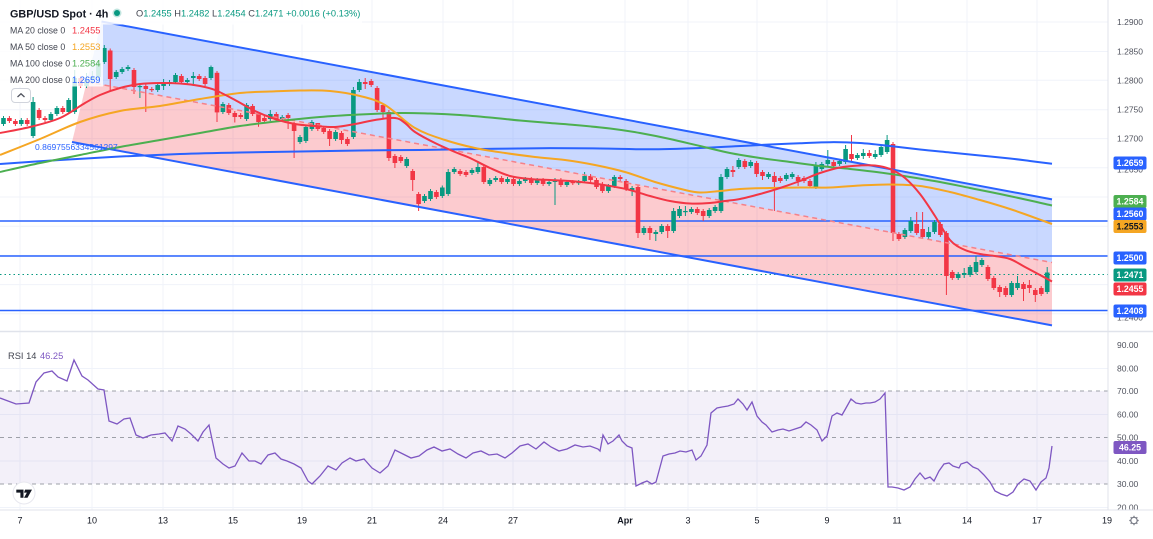 The image size is (1153, 539). What do you see at coordinates (1128, 415) in the screenshot?
I see `svg-text: 60.00` at bounding box center [1128, 415].